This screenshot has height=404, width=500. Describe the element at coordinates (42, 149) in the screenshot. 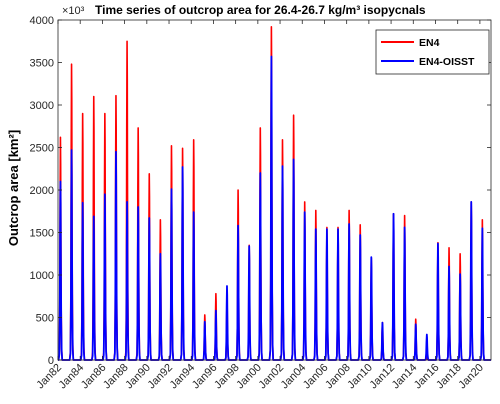

I see `y-tick-label: 2500` at that location.